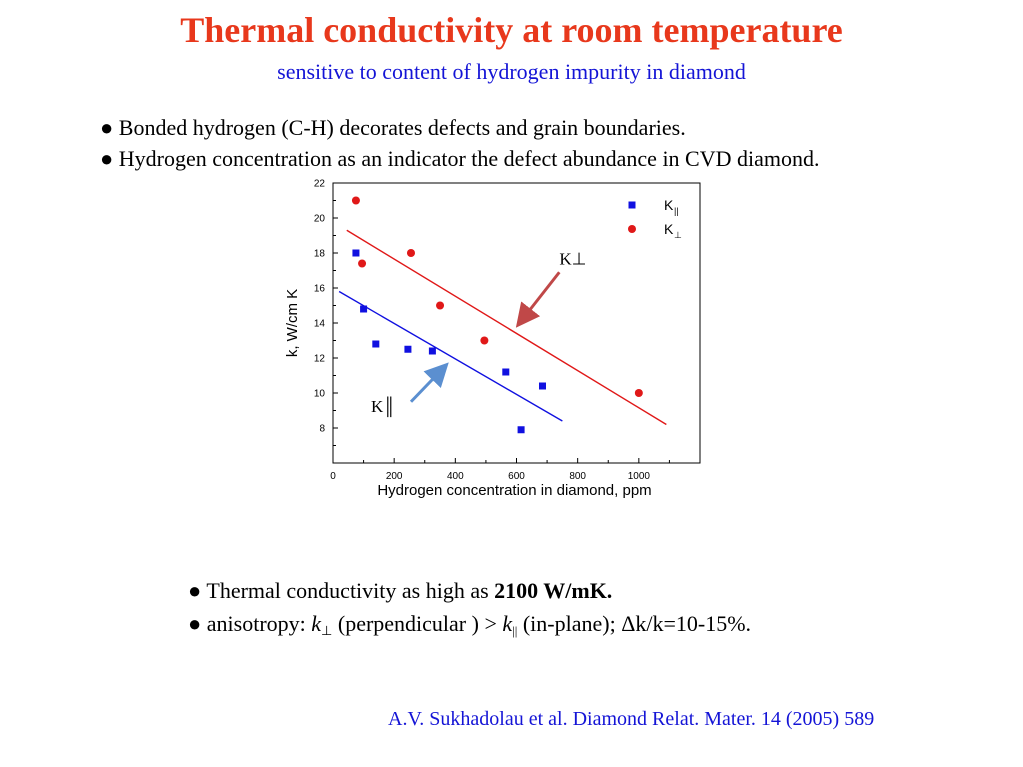 The image size is (1023, 767). Describe the element at coordinates (320, 289) in the screenshot. I see `y-tick-label: 16` at that location.